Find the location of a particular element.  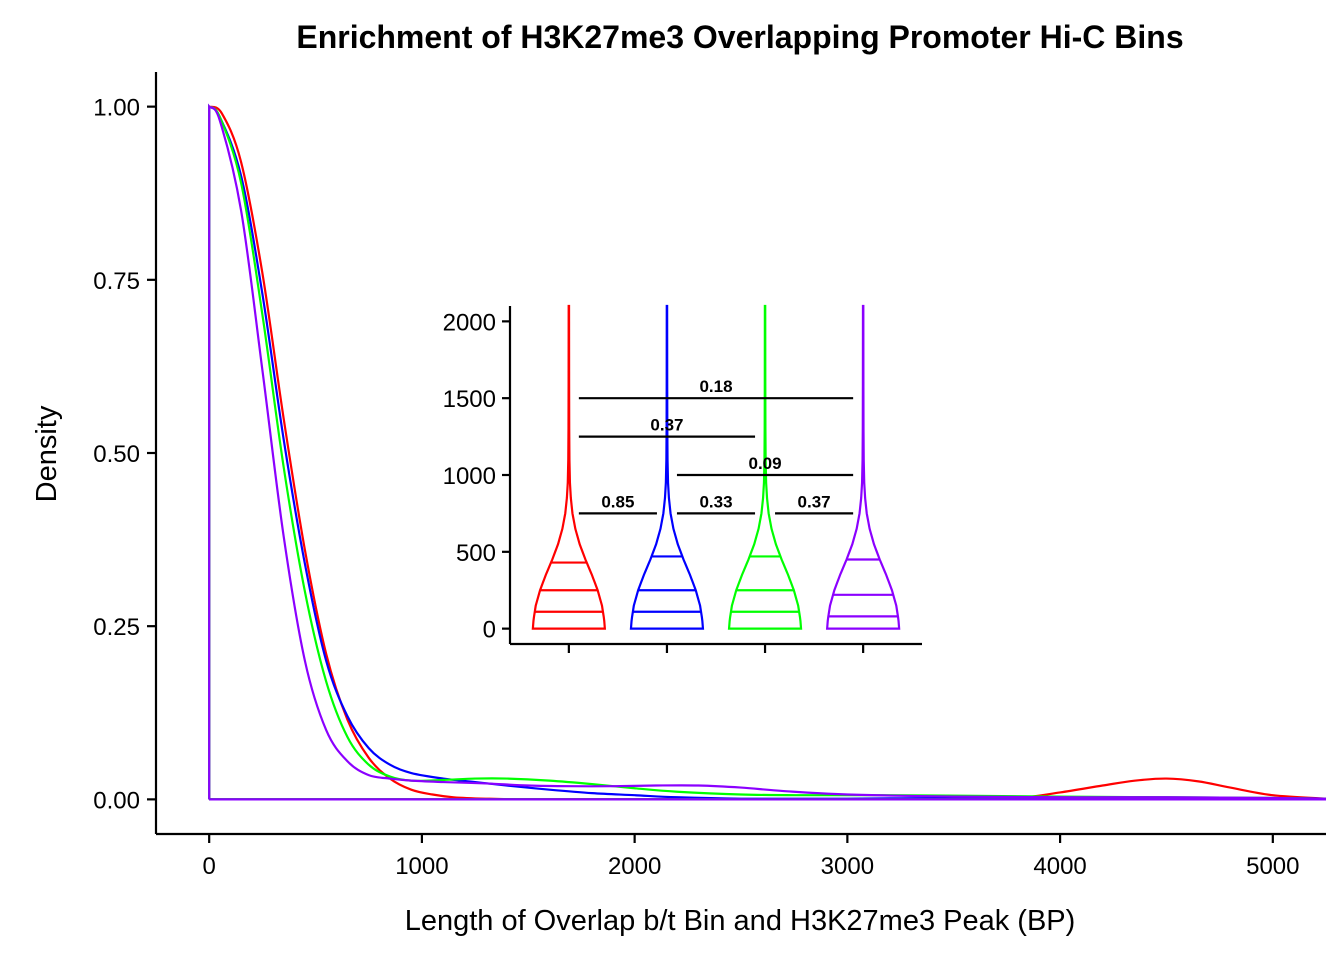

violins is located at coordinates (716, 467).